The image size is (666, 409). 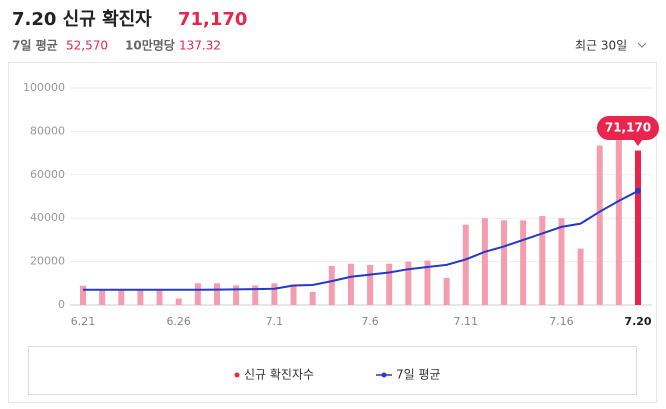 What do you see at coordinates (601, 46) in the screenshot?
I see `range-text: 최근 30일` at bounding box center [601, 46].